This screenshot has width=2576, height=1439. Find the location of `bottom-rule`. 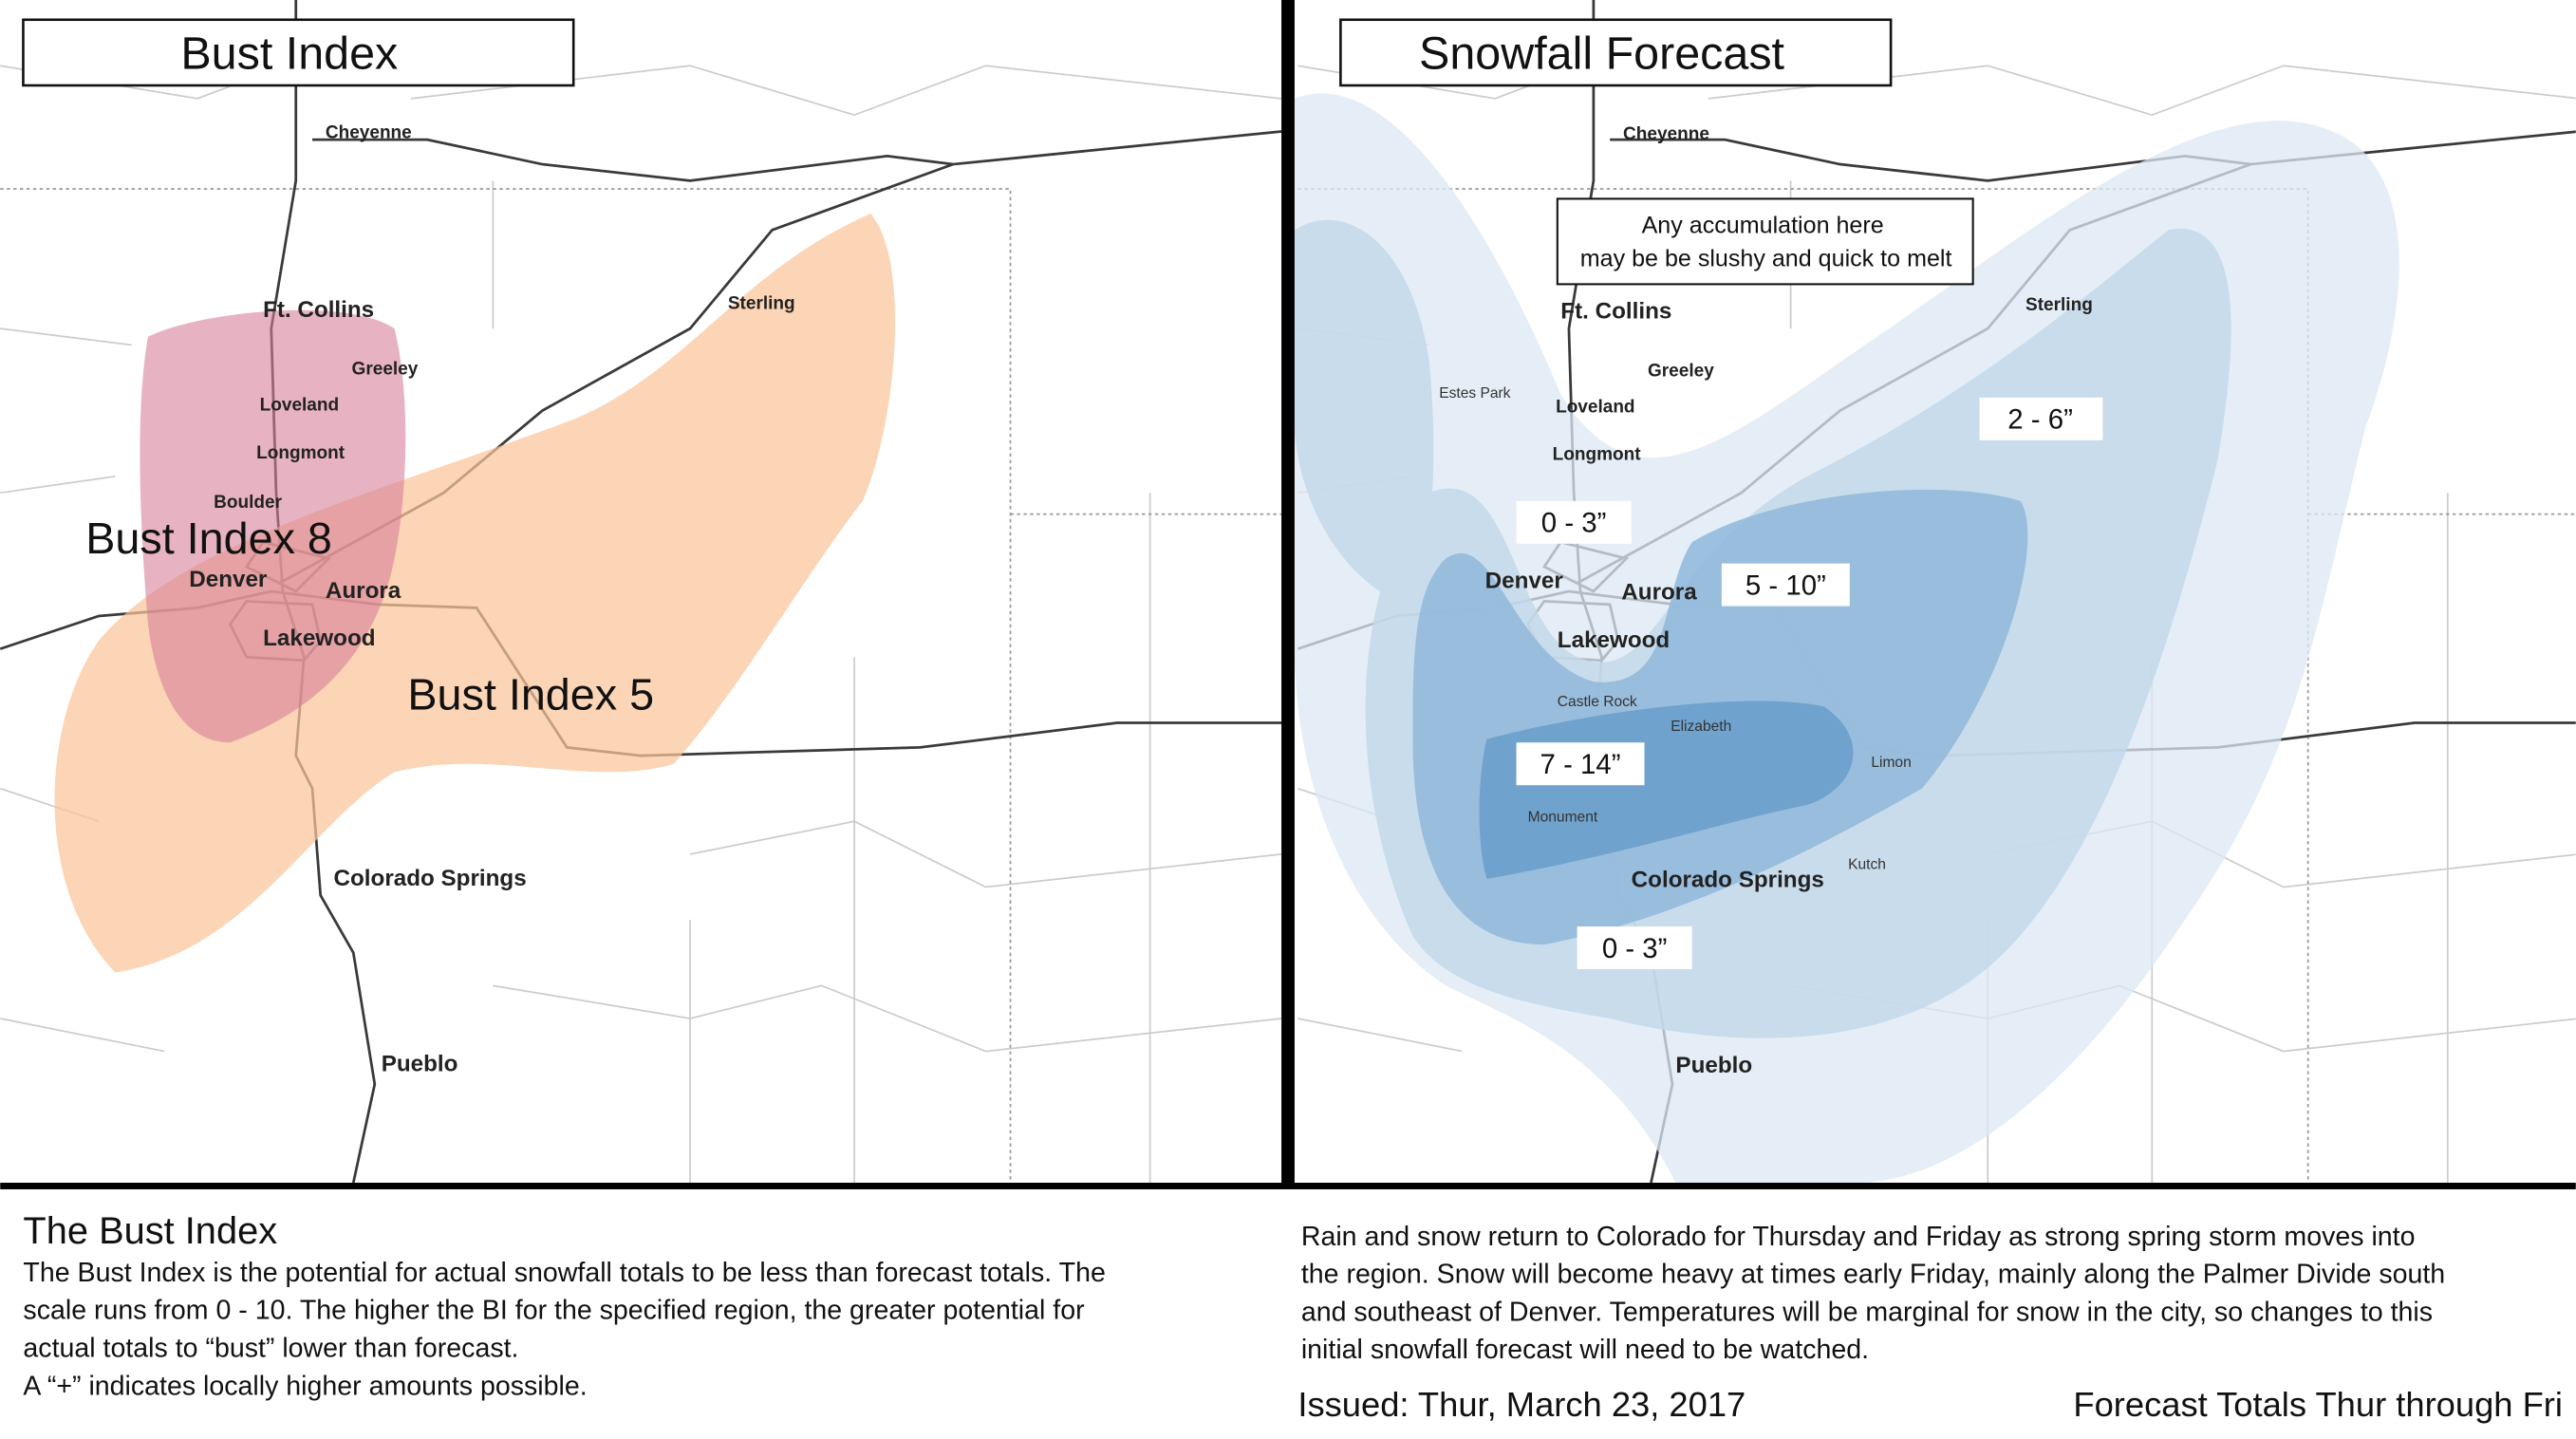

bottom-rule is located at coordinates (1288, 1186).